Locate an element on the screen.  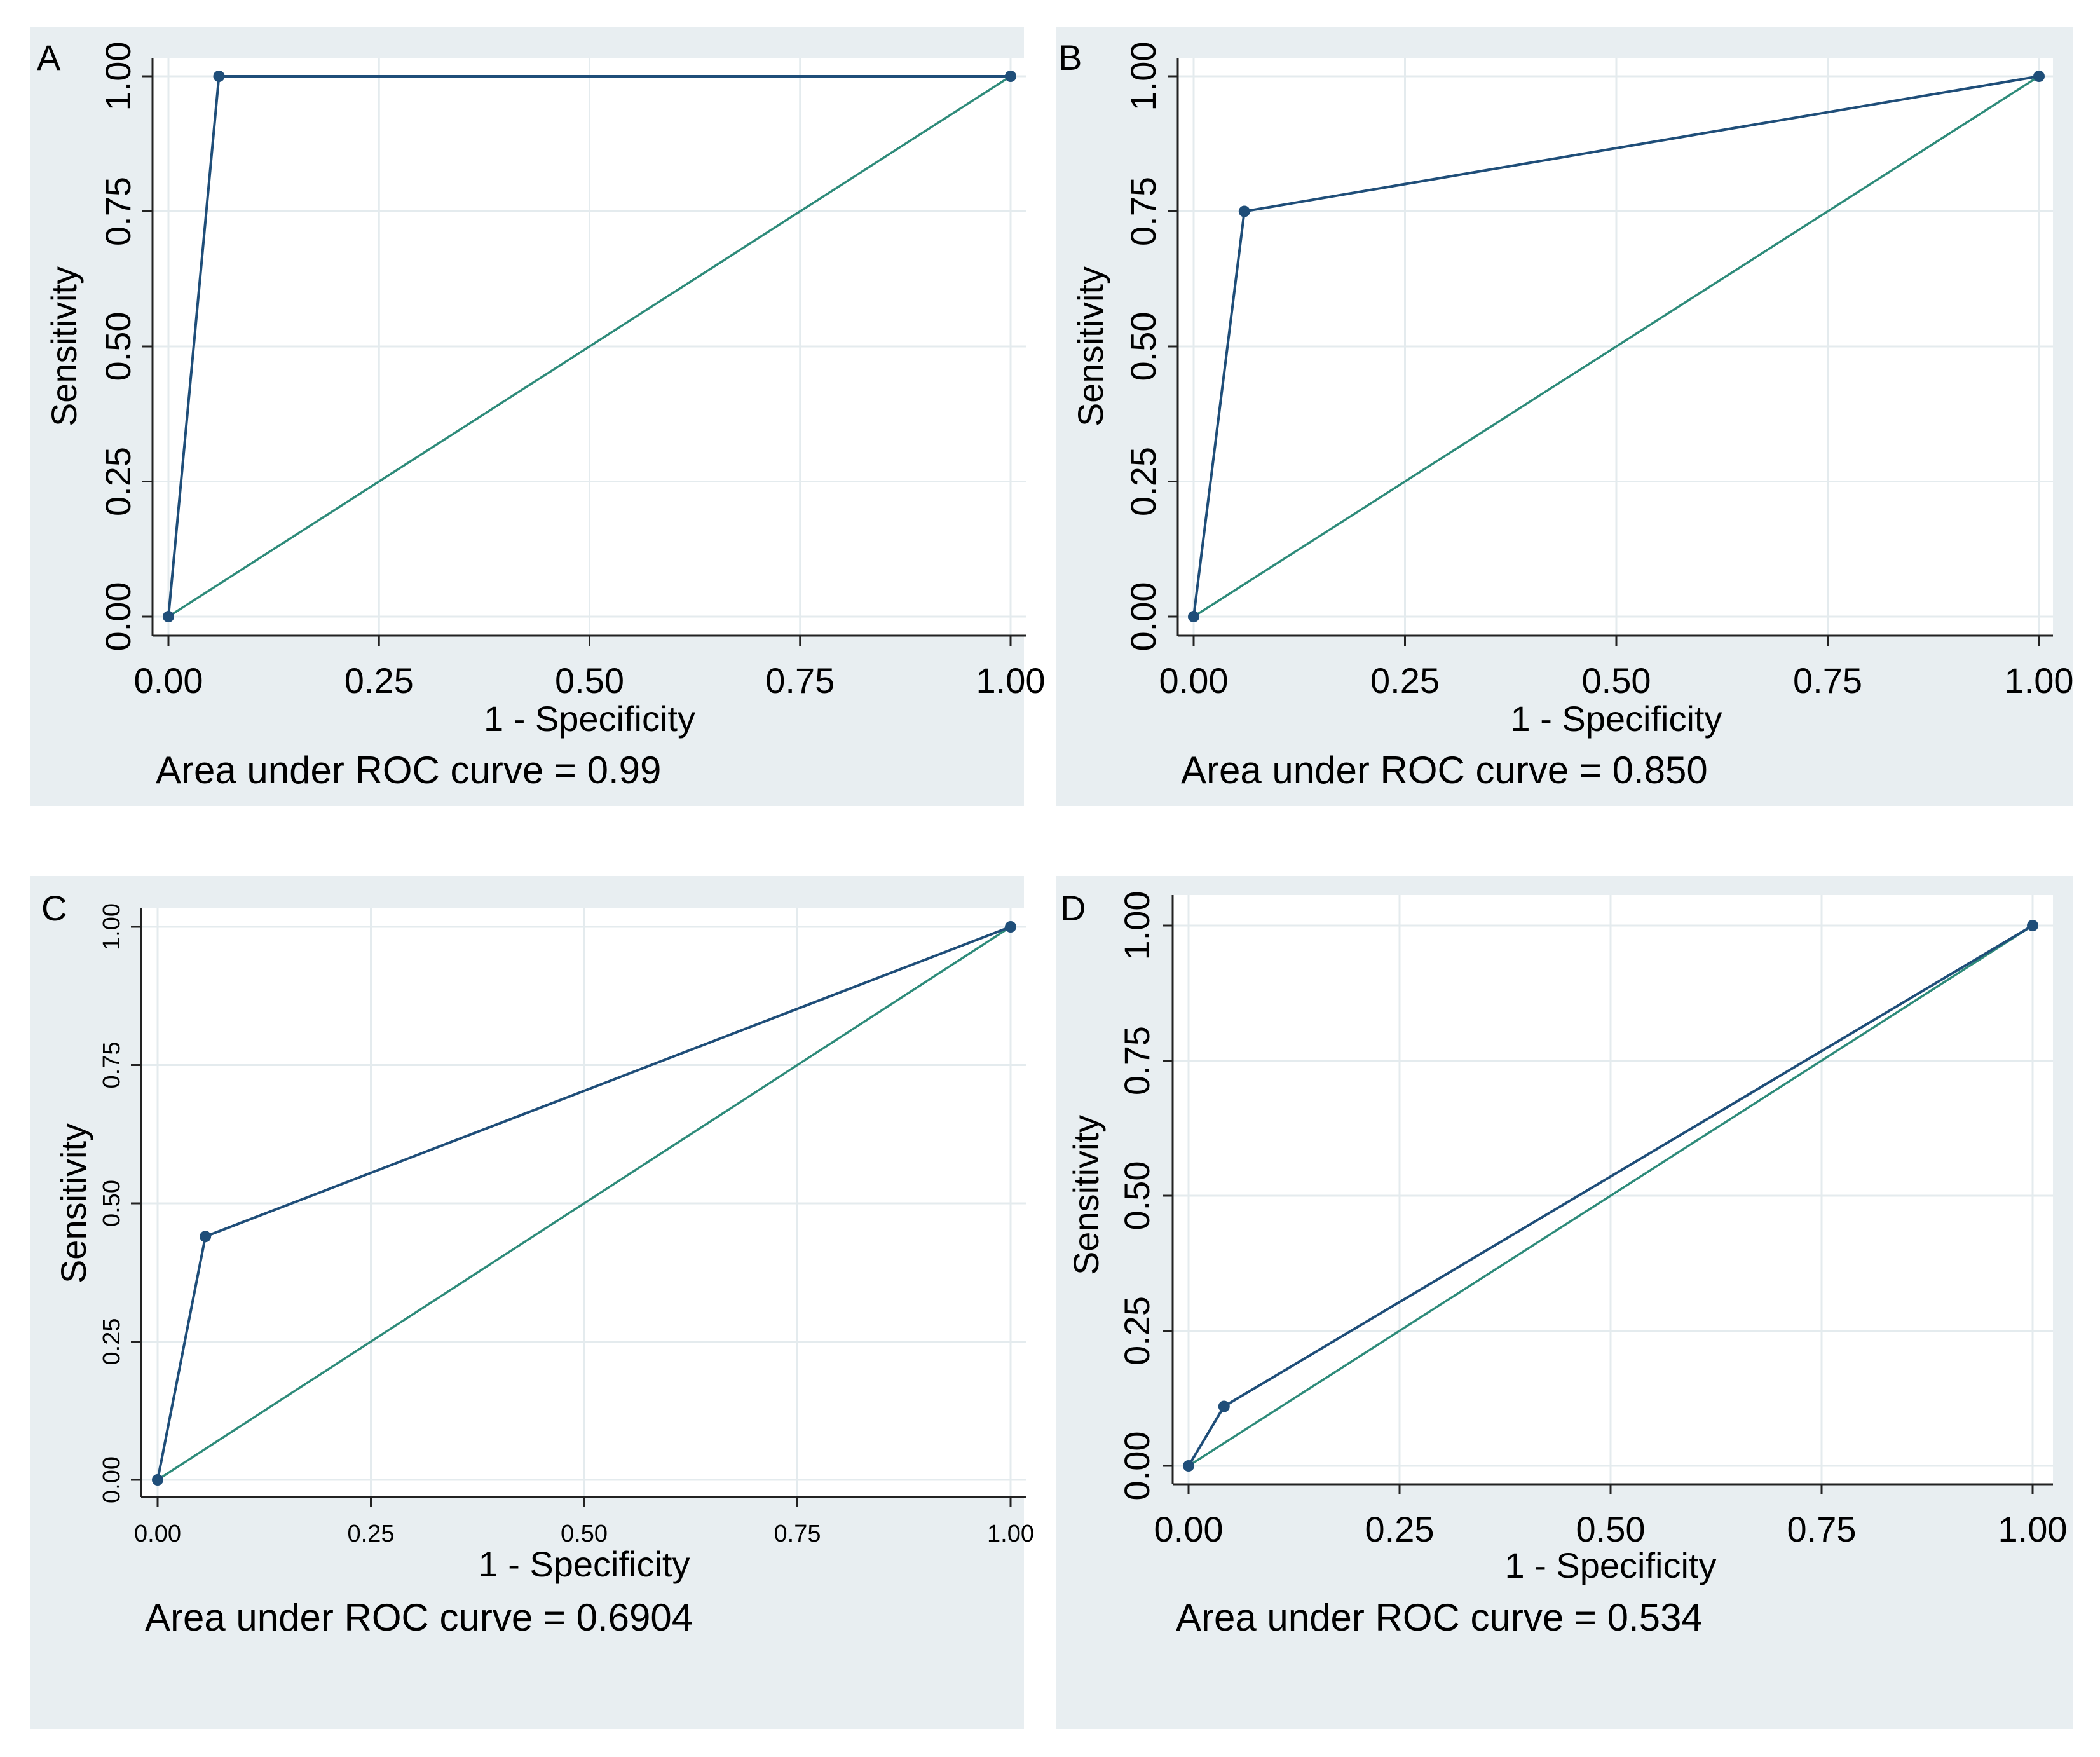
auc-annotation: Area under ROC curve = 0.534 is located at coordinates (1439, 1618).